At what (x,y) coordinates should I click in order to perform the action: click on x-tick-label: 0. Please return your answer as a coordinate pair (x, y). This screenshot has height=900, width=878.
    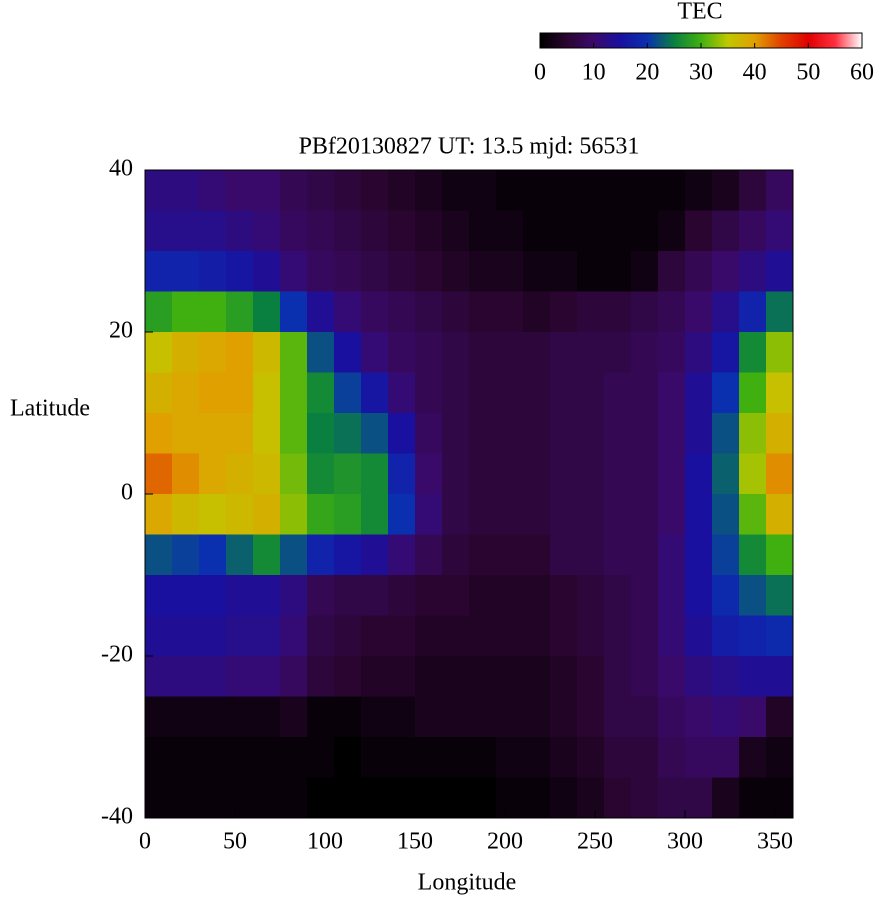
    Looking at the image, I should click on (145, 842).